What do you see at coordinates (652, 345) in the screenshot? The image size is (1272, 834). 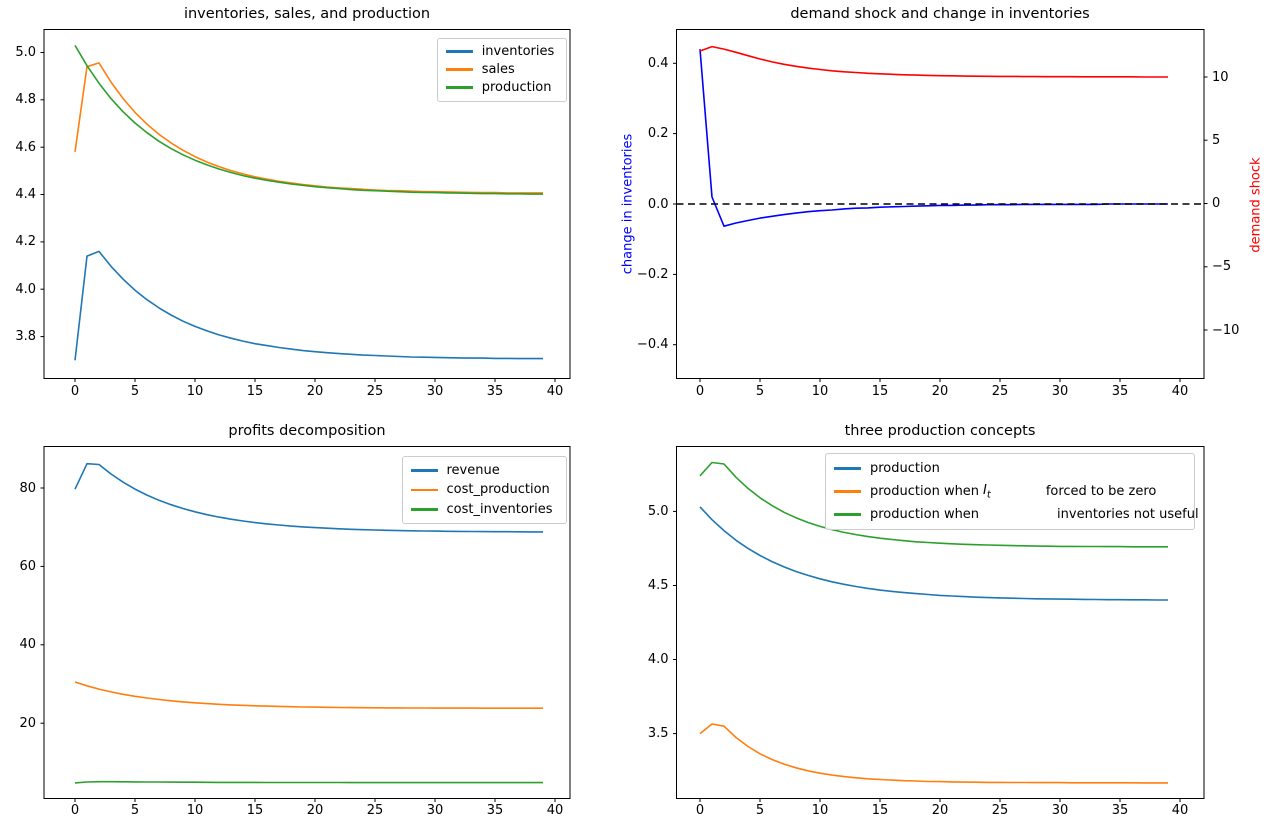 I see `y-tick-label: −0.4` at bounding box center [652, 345].